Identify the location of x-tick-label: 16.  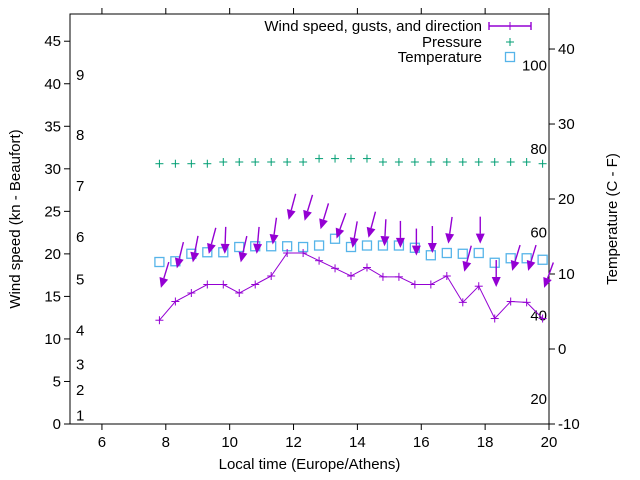
(421, 442).